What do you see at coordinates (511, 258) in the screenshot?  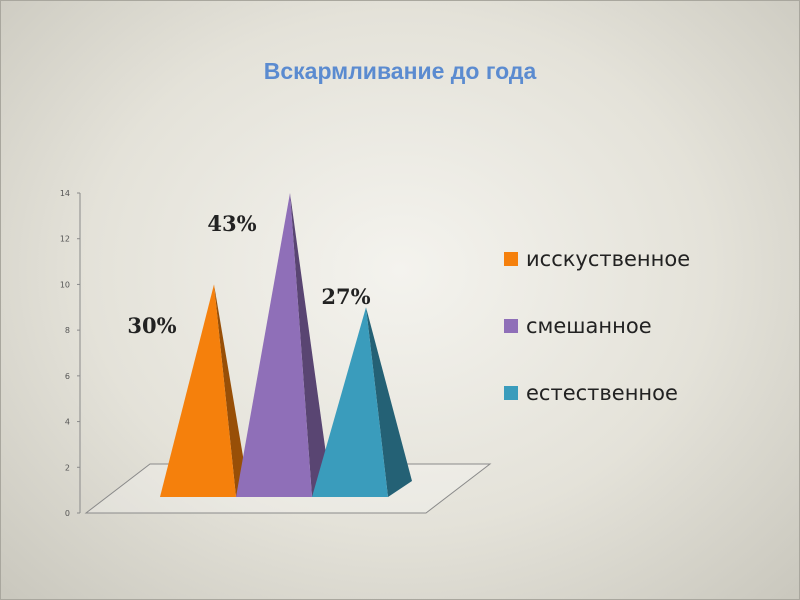 I see `legend-swatch-artificial` at bounding box center [511, 258].